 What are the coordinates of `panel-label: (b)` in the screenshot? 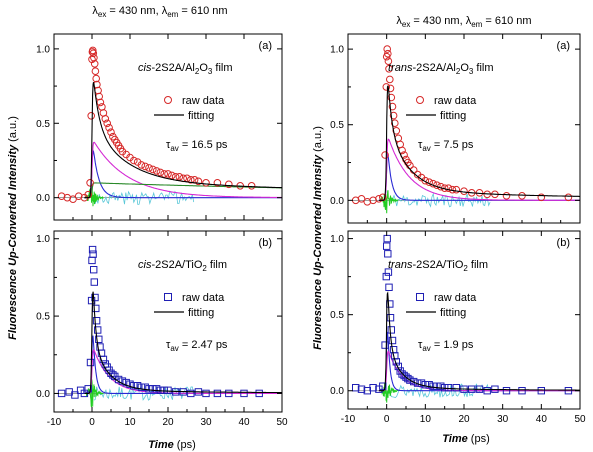 It's located at (265, 243).